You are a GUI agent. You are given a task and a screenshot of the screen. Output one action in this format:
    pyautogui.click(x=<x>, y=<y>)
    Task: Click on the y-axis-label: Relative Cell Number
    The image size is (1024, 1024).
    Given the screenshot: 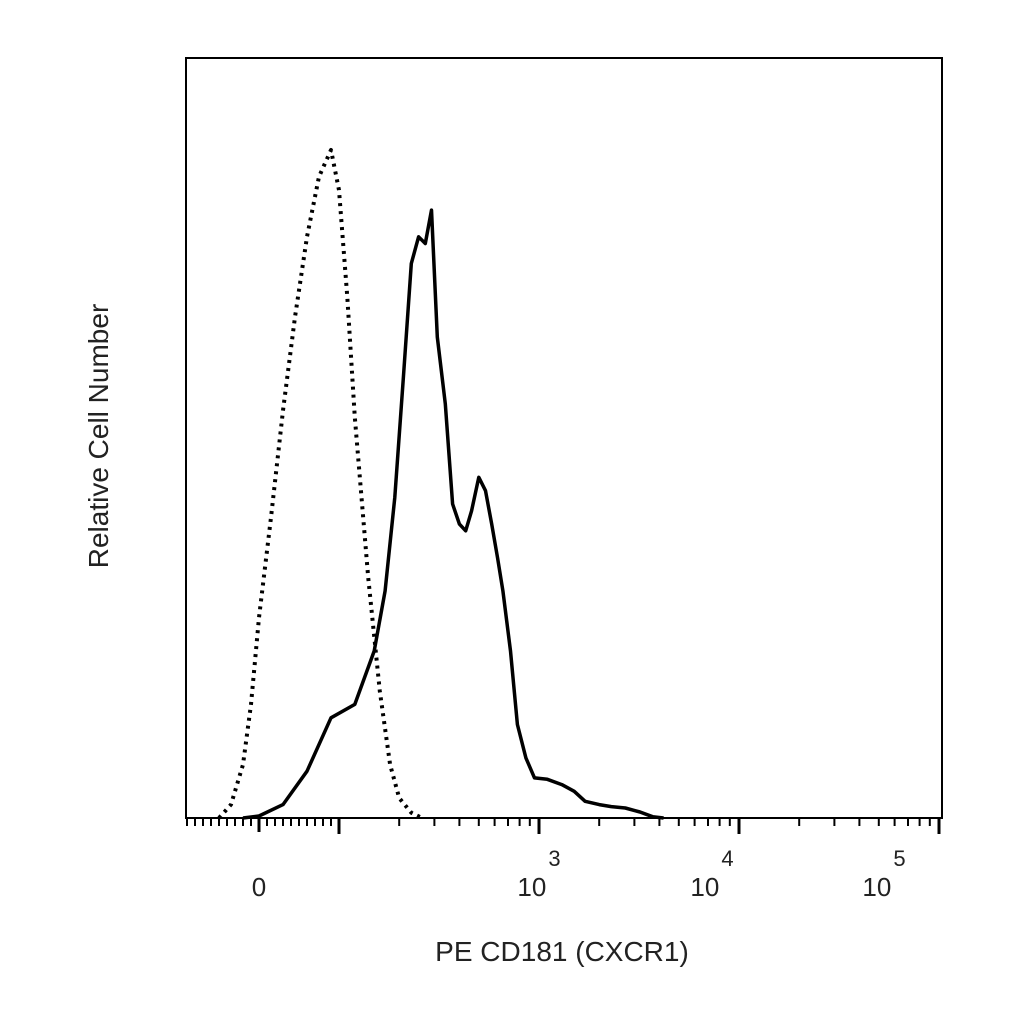 What is the action you would take?
    pyautogui.click(x=98, y=436)
    